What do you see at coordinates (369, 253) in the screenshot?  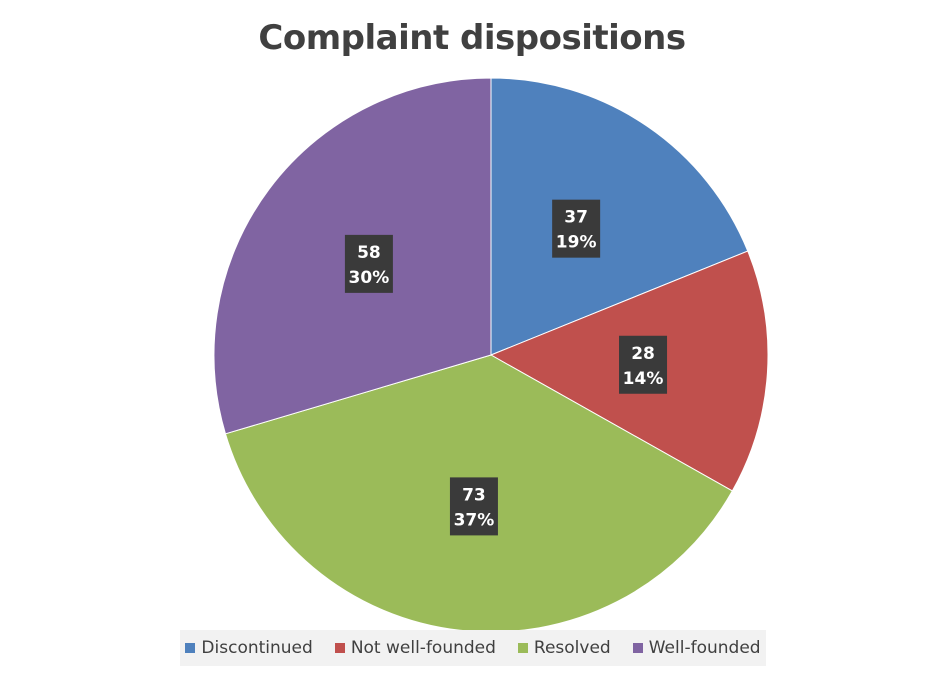 I see `data-label-value: 58` at bounding box center [369, 253].